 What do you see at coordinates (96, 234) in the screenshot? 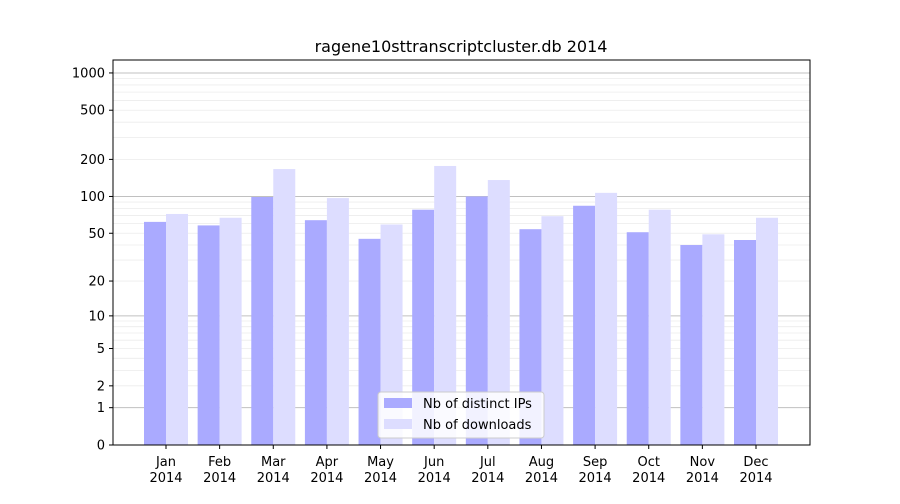
I see `y-tick-label: 50` at bounding box center [96, 234].